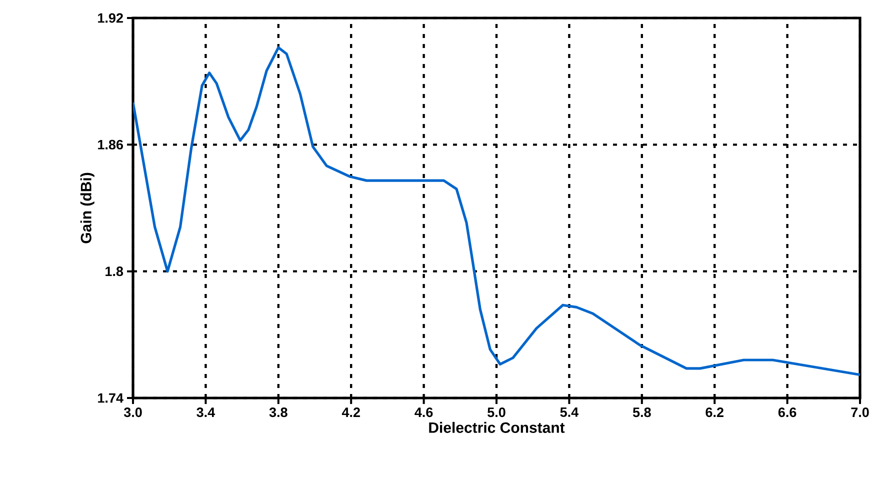 The height and width of the screenshot is (490, 881). What do you see at coordinates (641, 413) in the screenshot?
I see `x-tick-label: 5.8` at bounding box center [641, 413].